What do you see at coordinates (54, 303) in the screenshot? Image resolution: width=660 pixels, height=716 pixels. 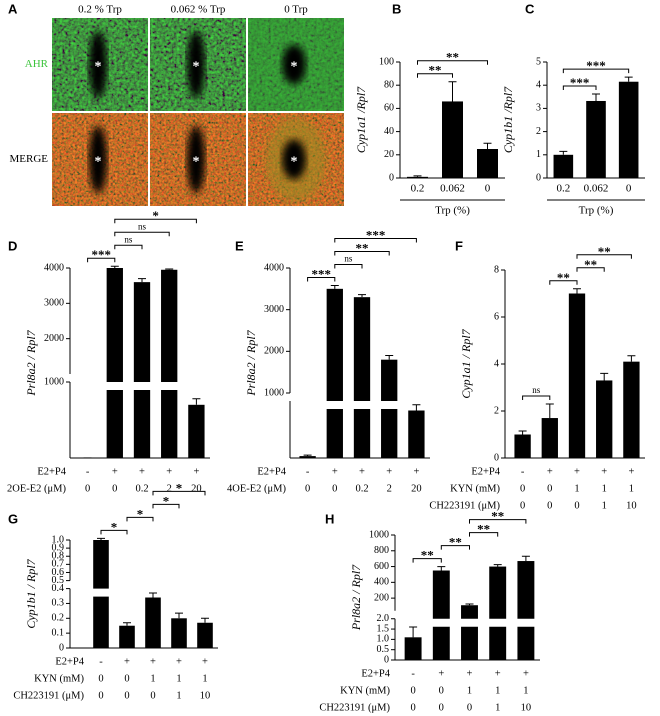 I see `y-tick-label: 3000` at bounding box center [54, 303].